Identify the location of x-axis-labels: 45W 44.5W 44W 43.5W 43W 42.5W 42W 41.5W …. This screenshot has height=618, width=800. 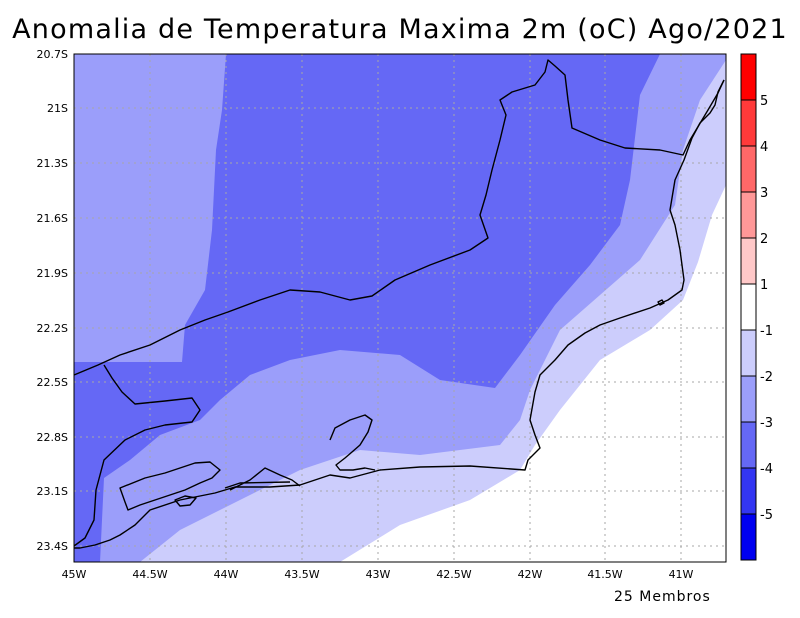
(378, 574).